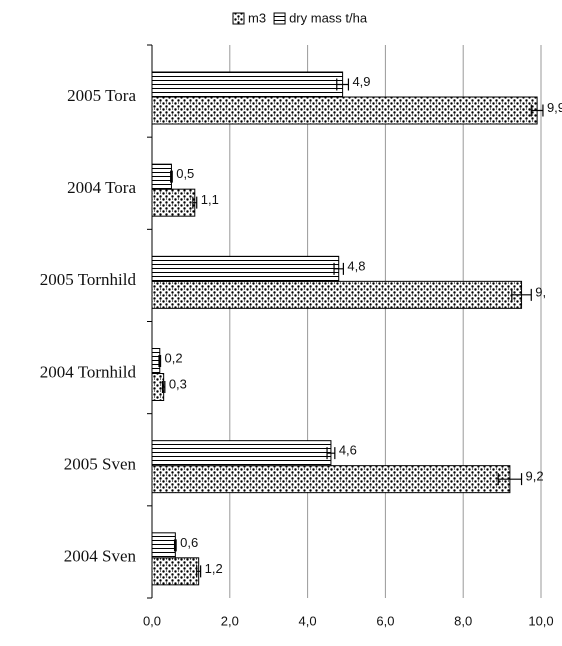 This screenshot has height=646, width=562. I want to click on value-label: 0,6, so click(189, 542).